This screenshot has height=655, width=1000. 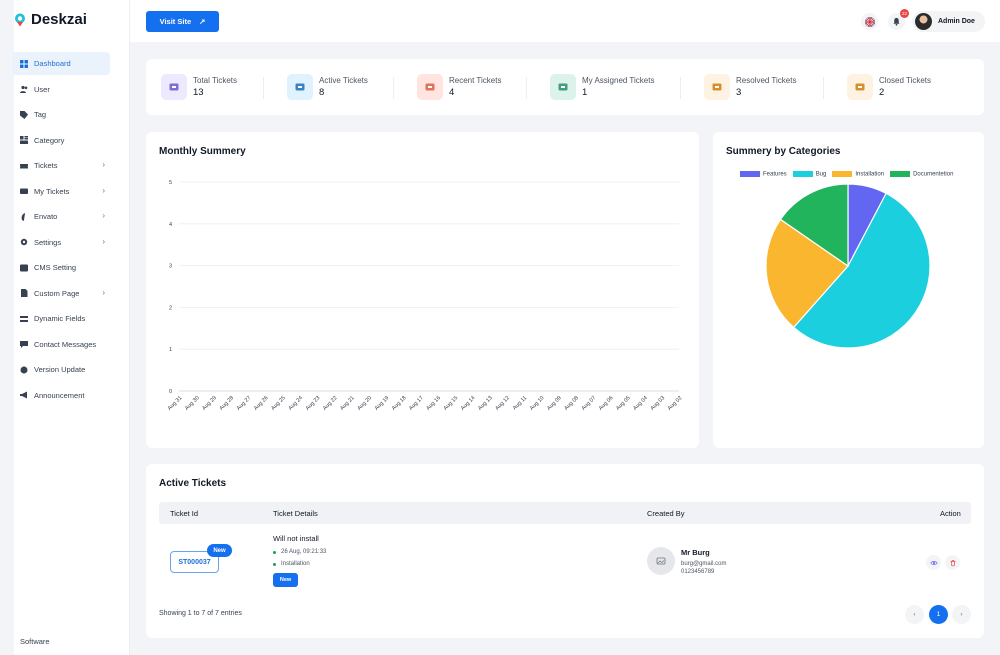 I want to click on update-icon, so click(x=24, y=370).